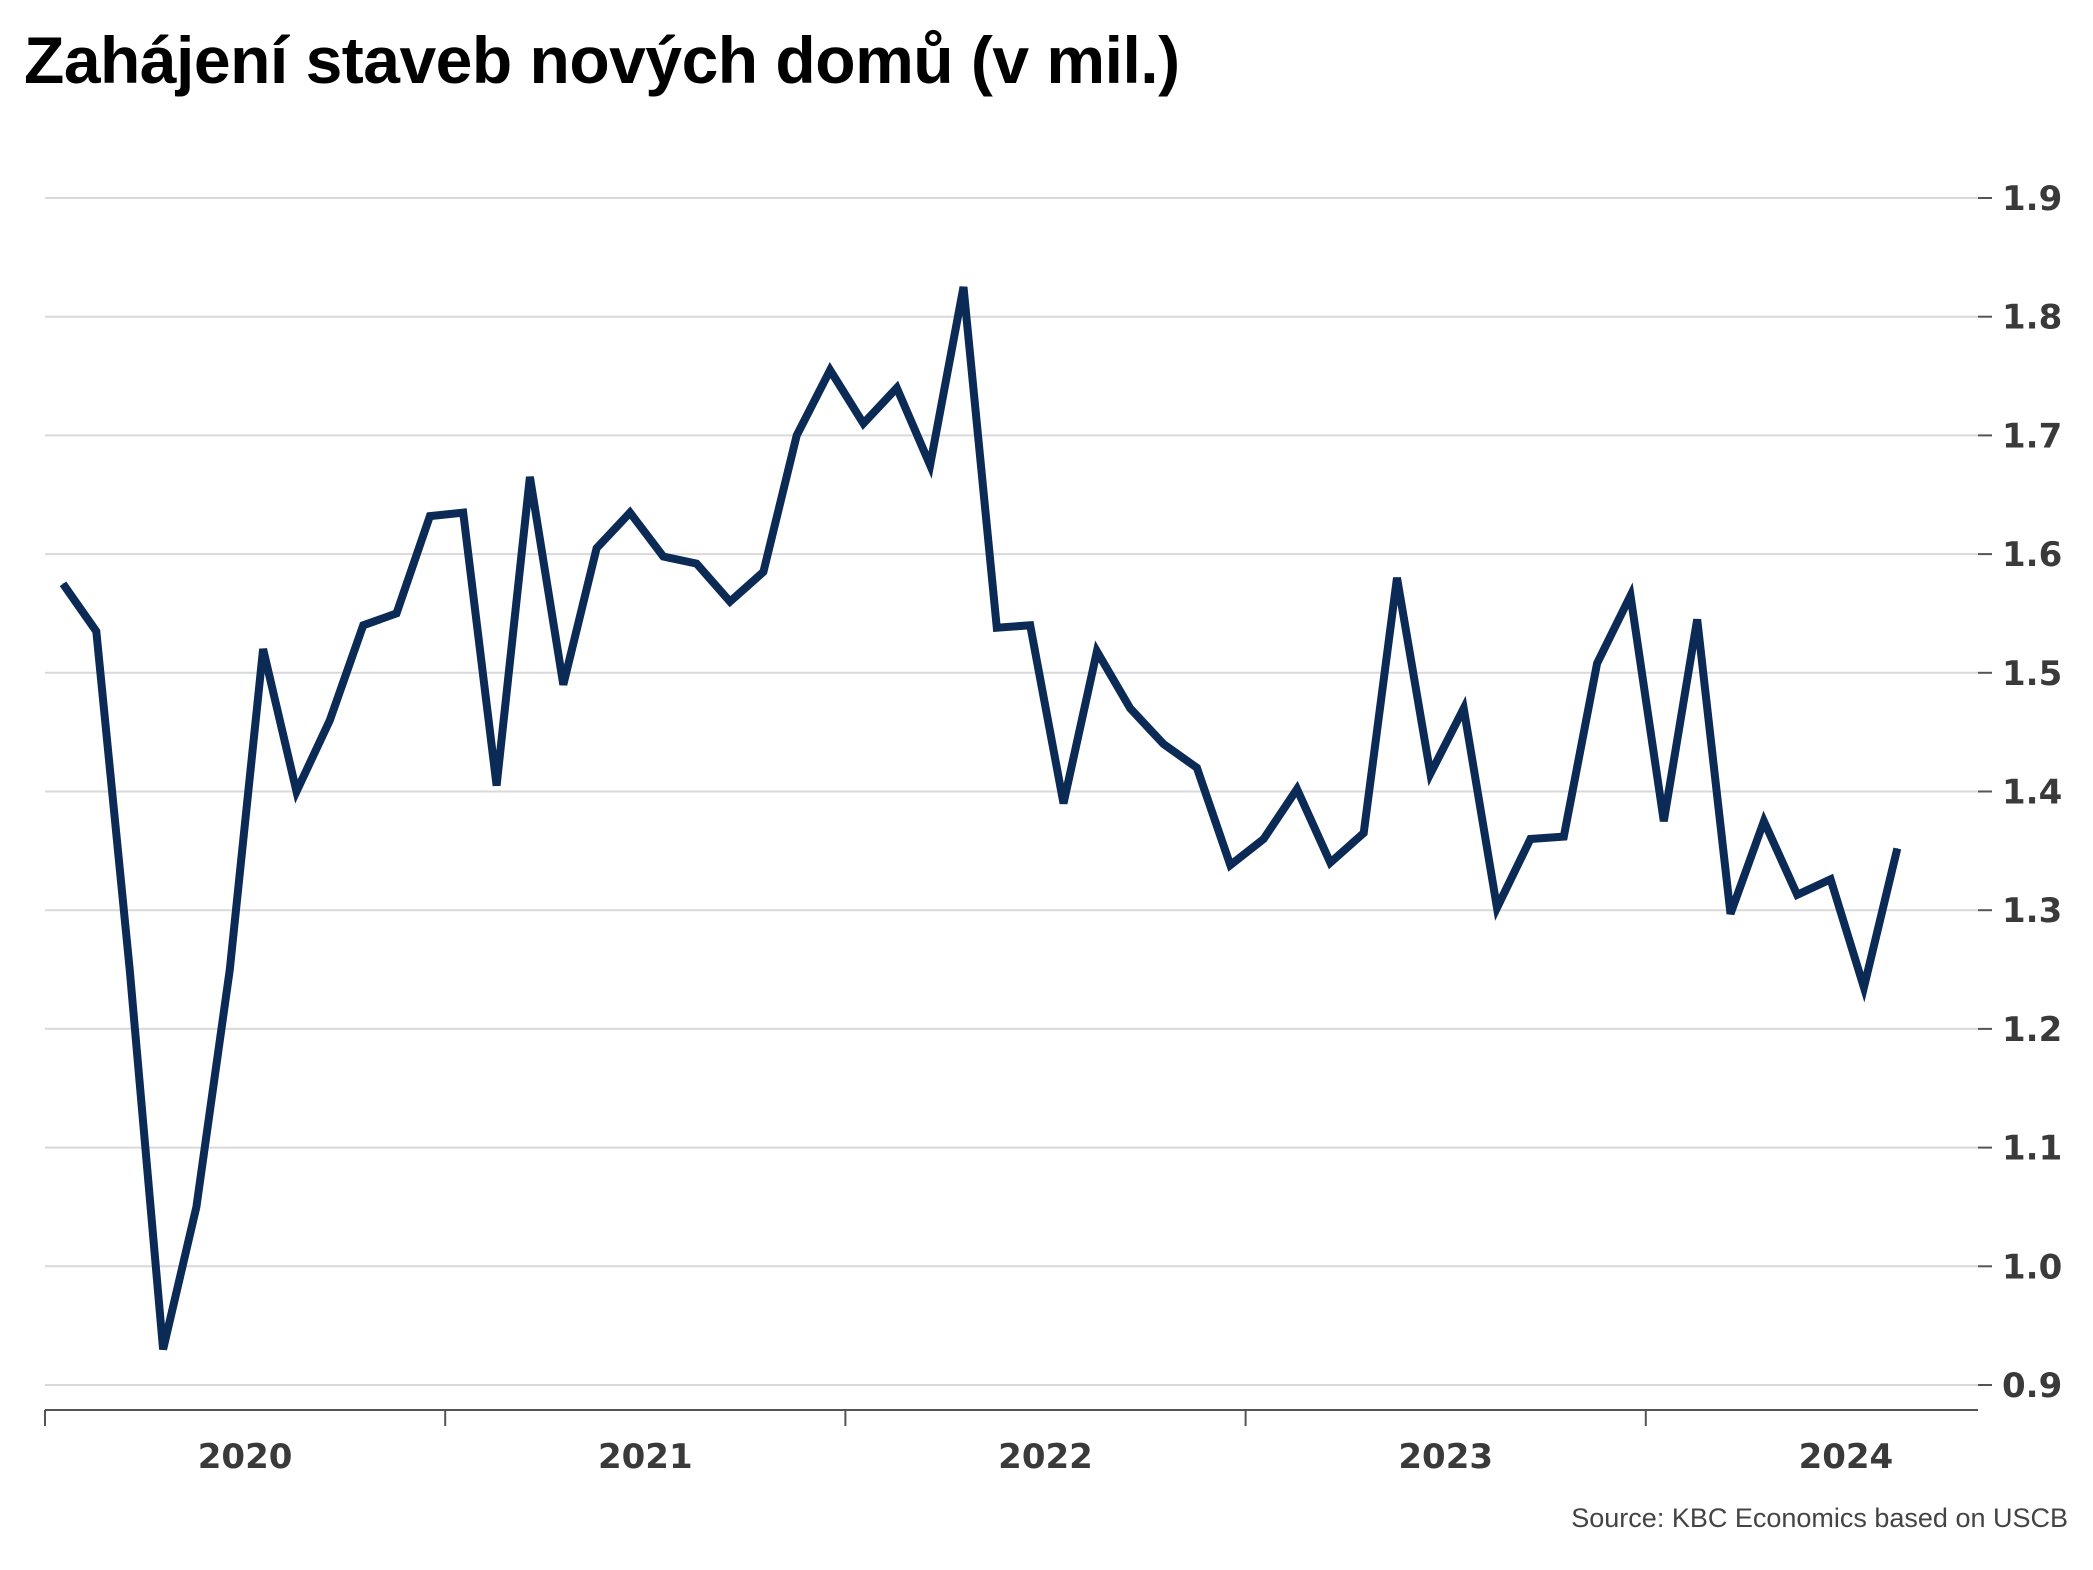 The image size is (2093, 1570). Describe the element at coordinates (245, 1457) in the screenshot. I see `x-tick-label: 2020` at that location.